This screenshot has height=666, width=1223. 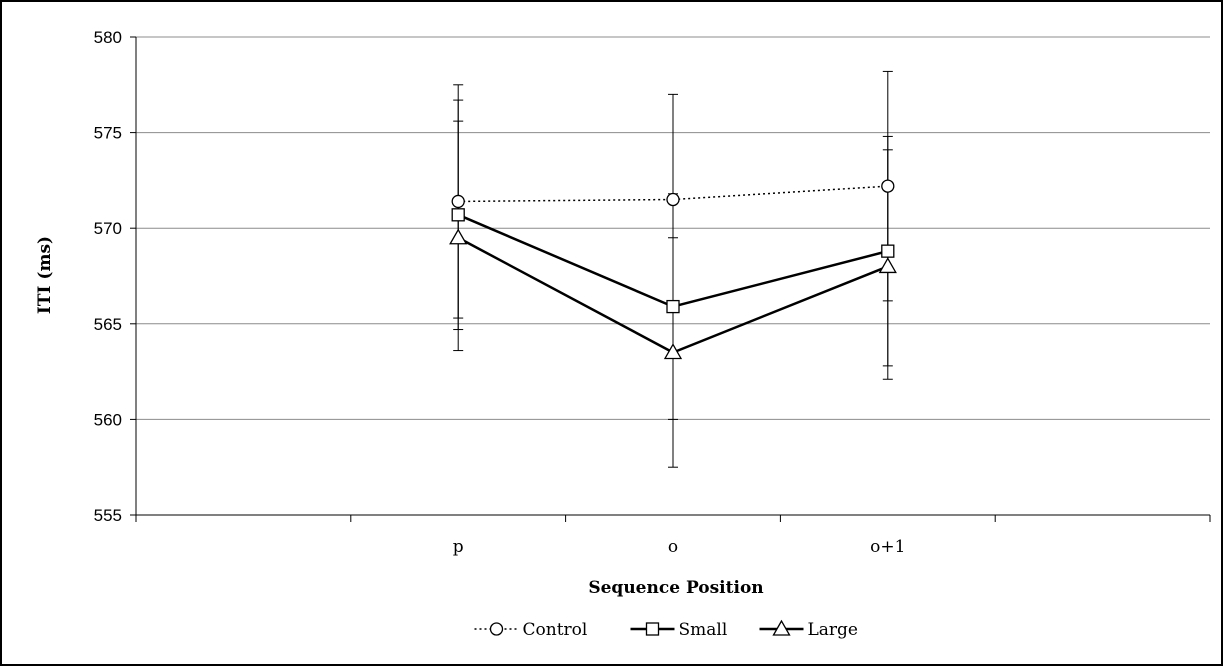 I want to click on y-tick-label: 560, so click(x=108, y=419).